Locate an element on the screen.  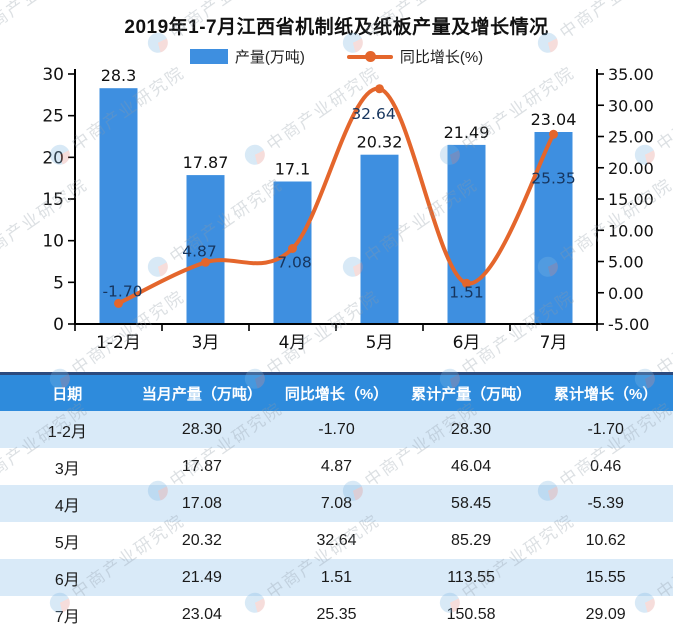
legend-label-growth: 同比增长(%) is located at coordinates (441, 57).